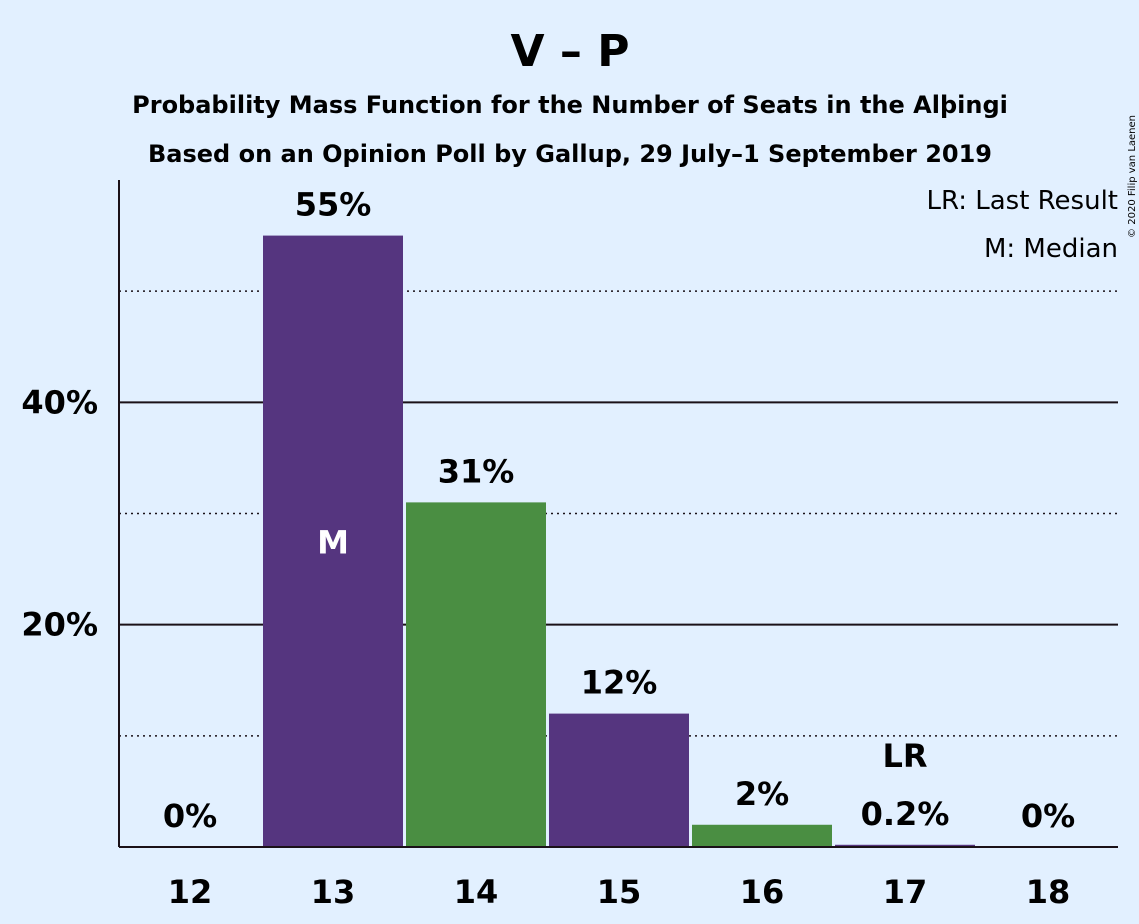 Image resolution: width=1139 pixels, height=924 pixels. Describe the element at coordinates (476, 471) in the screenshot. I see `bar-value-label: 31%` at that location.